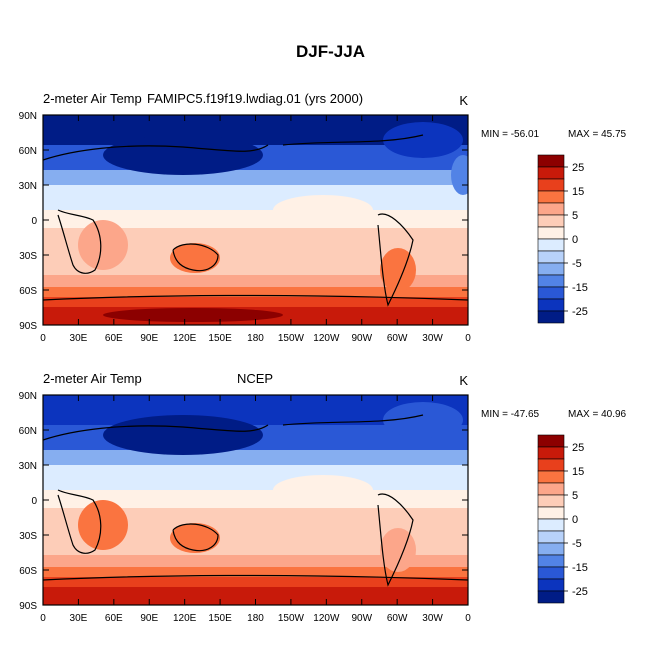  I want to click on max-label: MAX = 45.75, so click(597, 134).